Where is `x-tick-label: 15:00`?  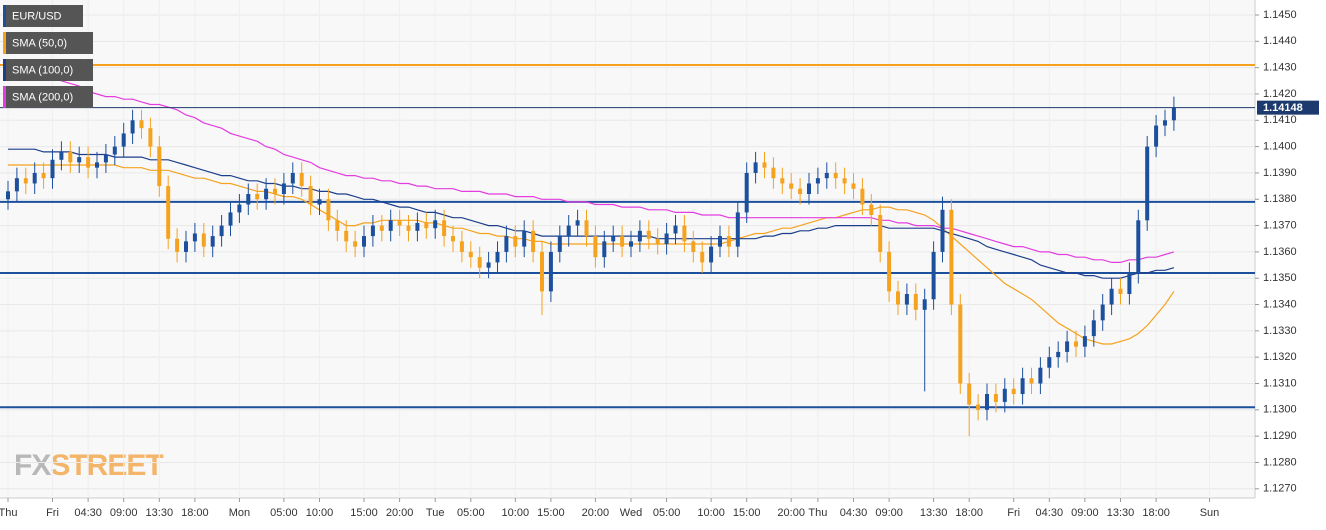
x-tick-label: 15:00 is located at coordinates (364, 513).